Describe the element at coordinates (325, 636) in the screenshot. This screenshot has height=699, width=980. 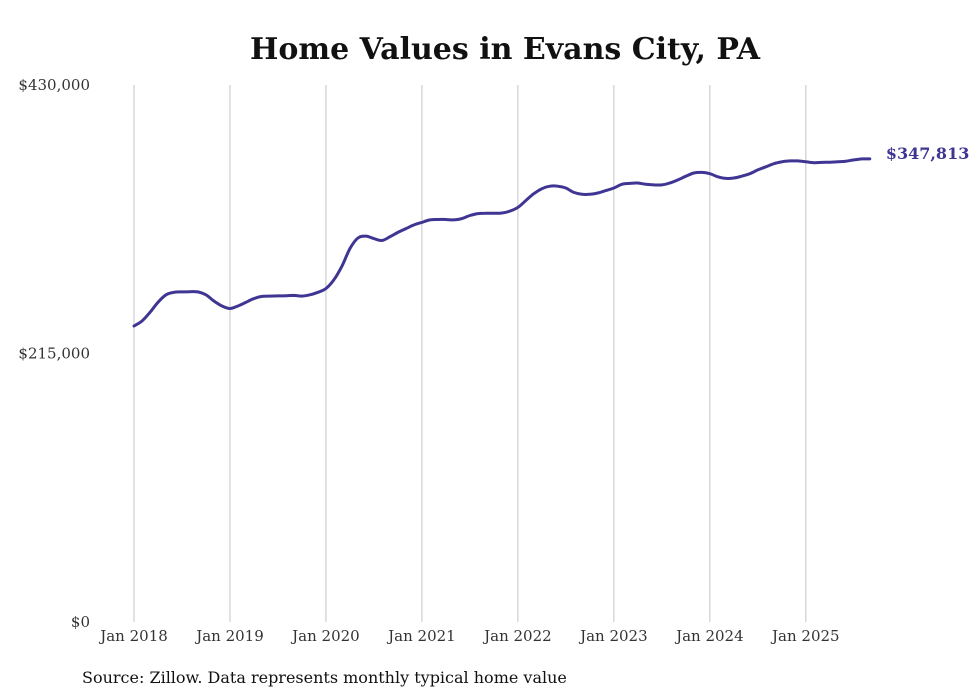
I see `x-tick-label: Jan 2020` at that location.